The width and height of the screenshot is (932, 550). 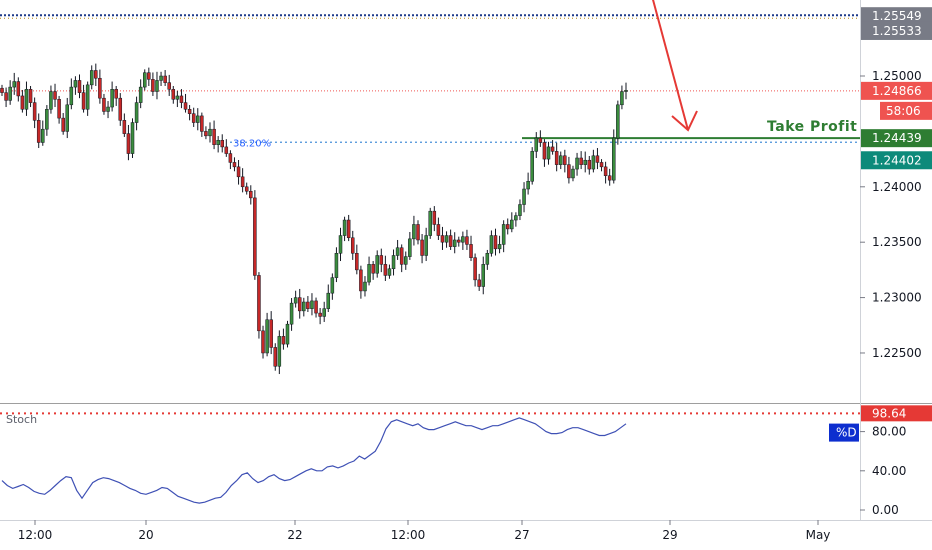 What do you see at coordinates (897, 187) in the screenshot?
I see `price-tick-label: 1.24000` at bounding box center [897, 187].